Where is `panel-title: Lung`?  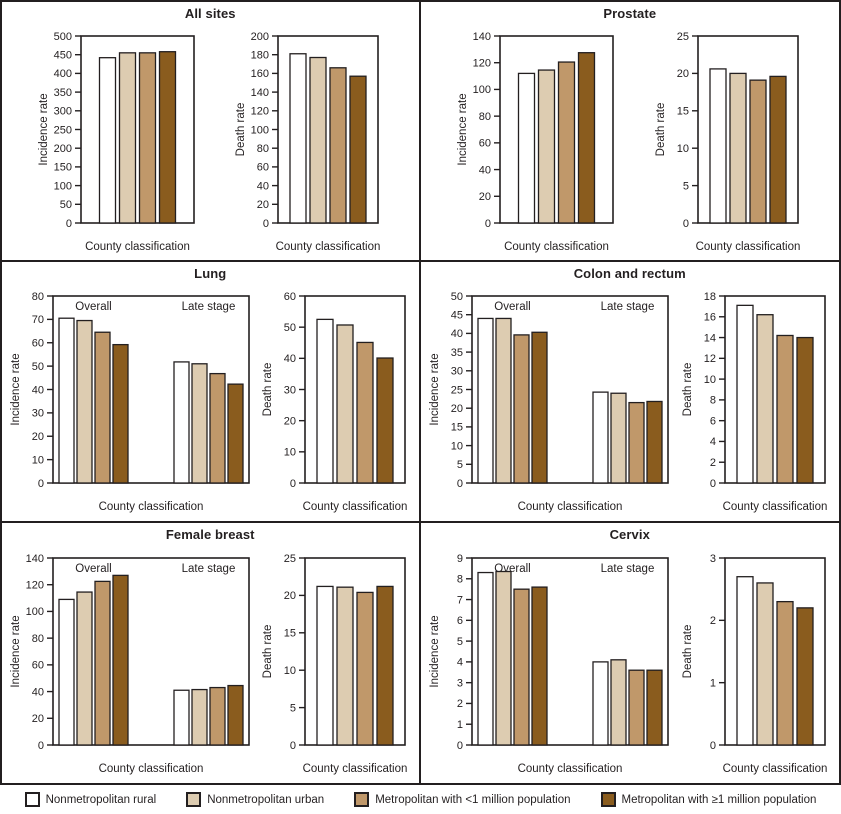
panel-title: Lung is located at coordinates (210, 274).